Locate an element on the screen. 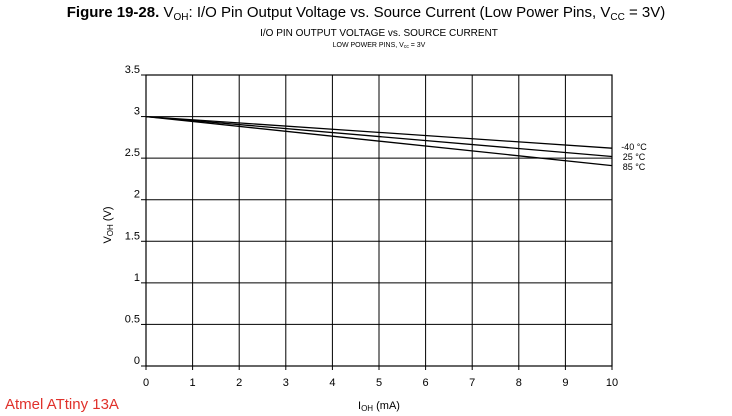  series-label: -40 °C is located at coordinates (634, 147).